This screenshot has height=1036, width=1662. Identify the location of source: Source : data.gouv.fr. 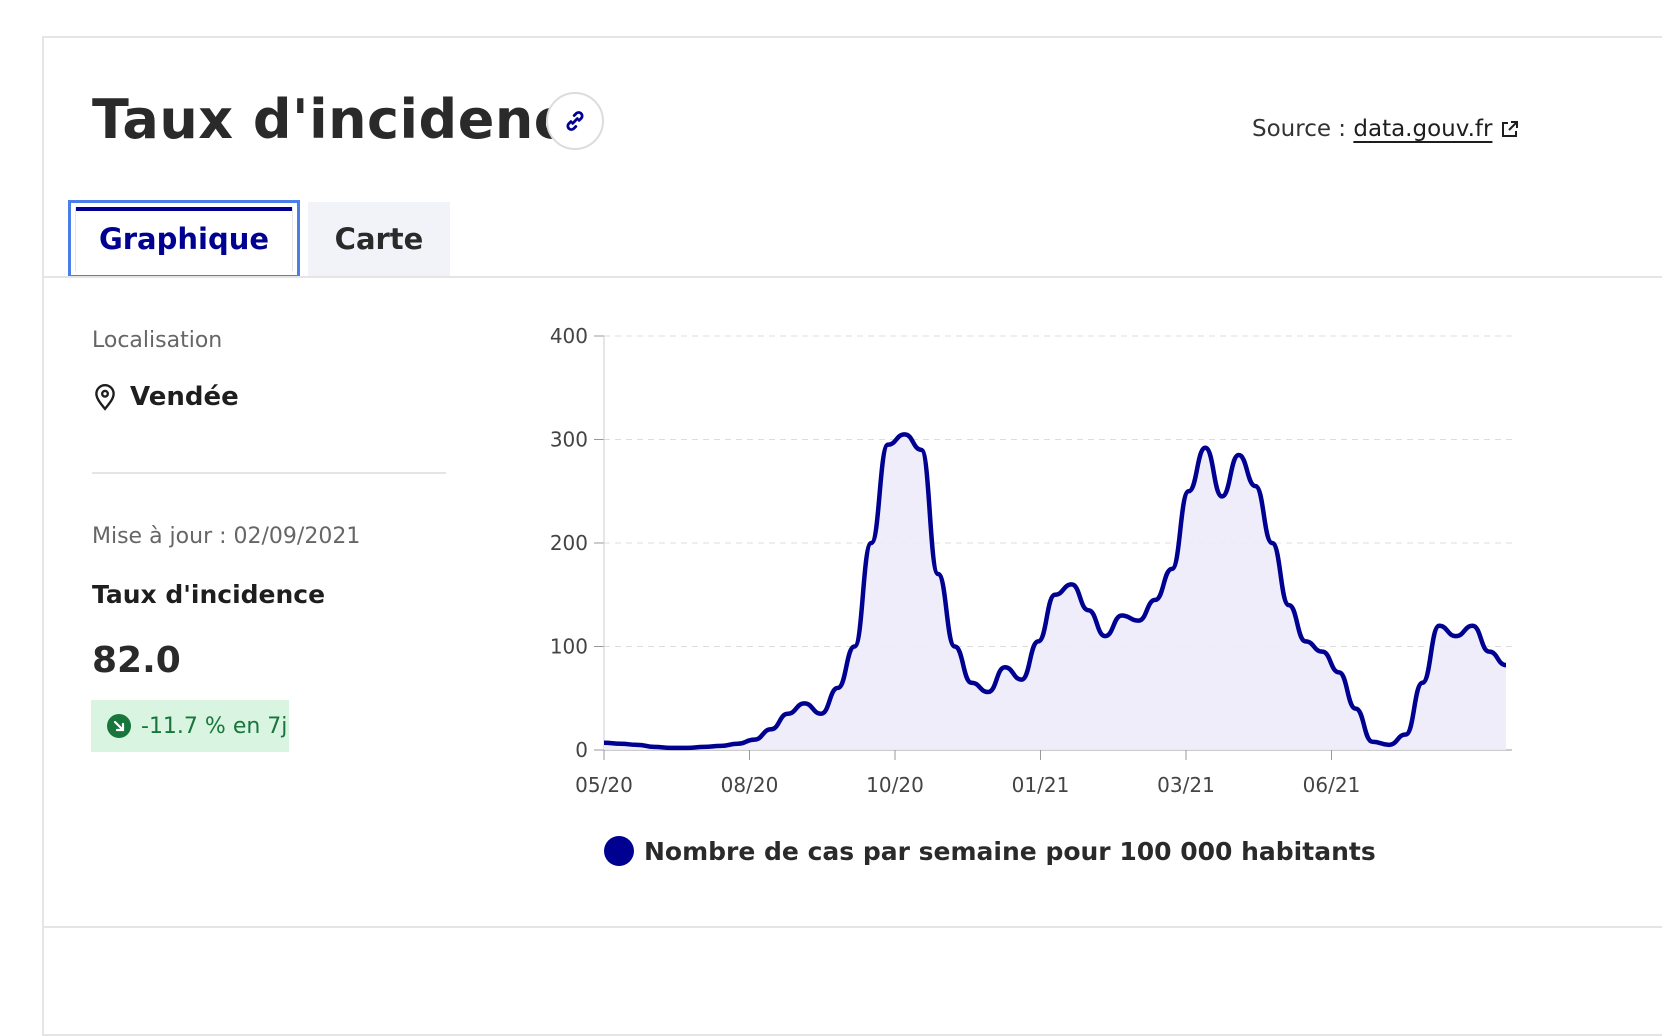
(1386, 129).